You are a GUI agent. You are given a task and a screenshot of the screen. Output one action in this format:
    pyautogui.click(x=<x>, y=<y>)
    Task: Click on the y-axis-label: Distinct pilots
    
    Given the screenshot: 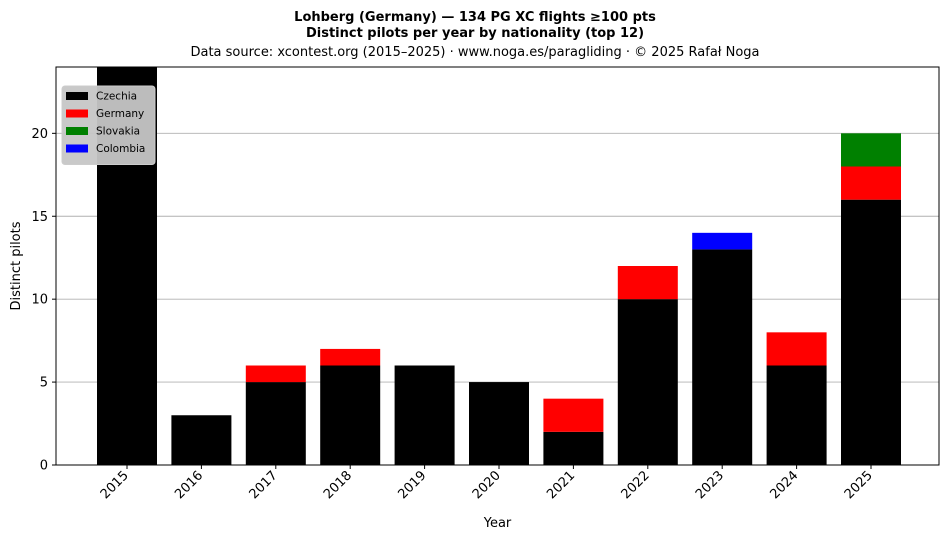 What is the action you would take?
    pyautogui.click(x=16, y=265)
    